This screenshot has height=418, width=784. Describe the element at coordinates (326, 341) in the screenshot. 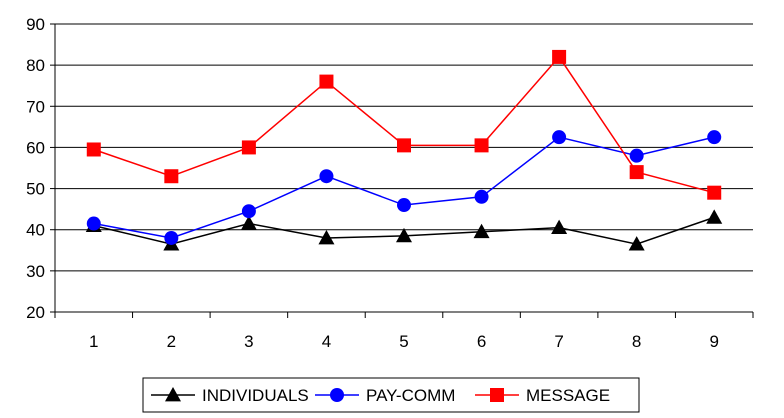

I see `x-tick-label: 4` at that location.